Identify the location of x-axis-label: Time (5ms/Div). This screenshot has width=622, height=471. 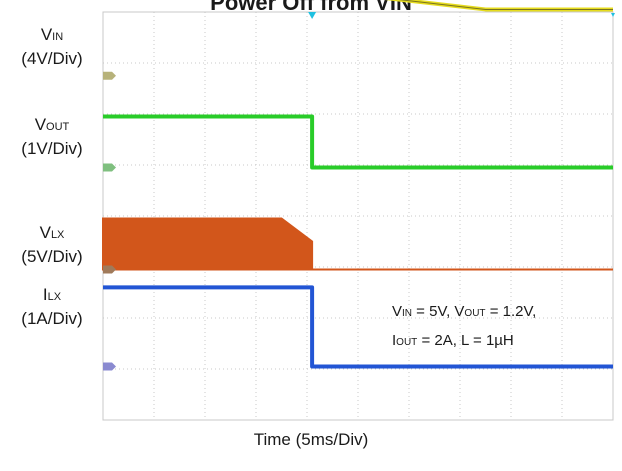
(311, 439).